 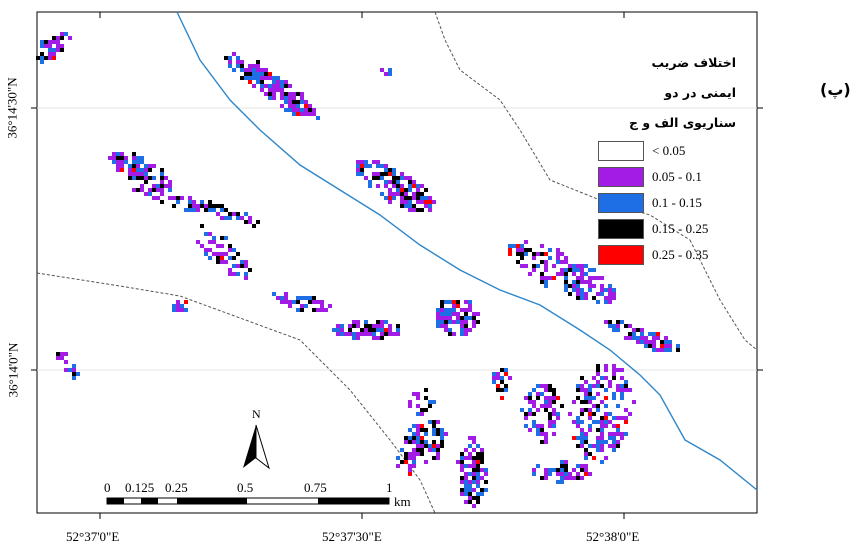 What do you see at coordinates (669, 203) in the screenshot?
I see `legend-item: 0.1 - 0.15` at bounding box center [669, 203].